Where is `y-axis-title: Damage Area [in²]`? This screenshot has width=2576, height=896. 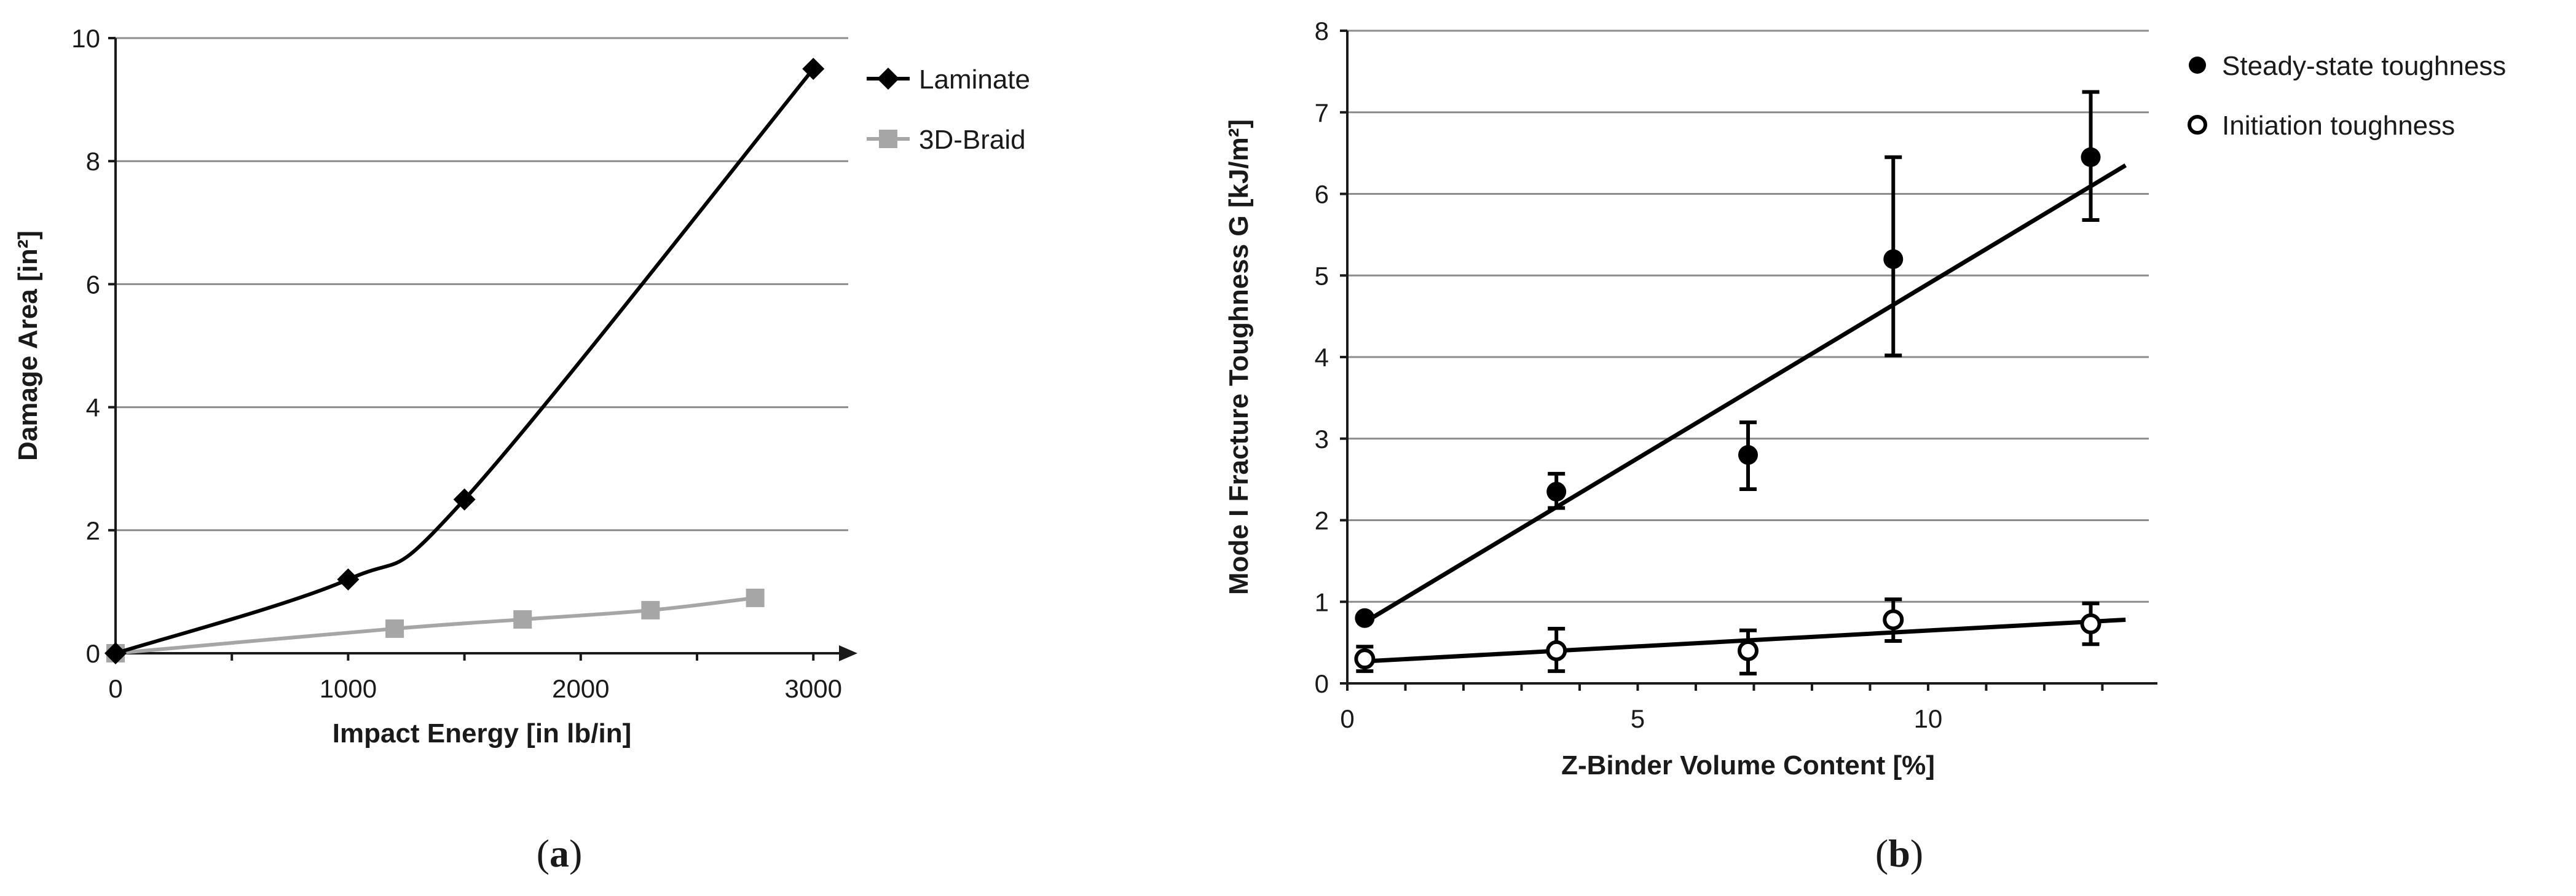 y-axis-title: Damage Area [in²] is located at coordinates (28, 346).